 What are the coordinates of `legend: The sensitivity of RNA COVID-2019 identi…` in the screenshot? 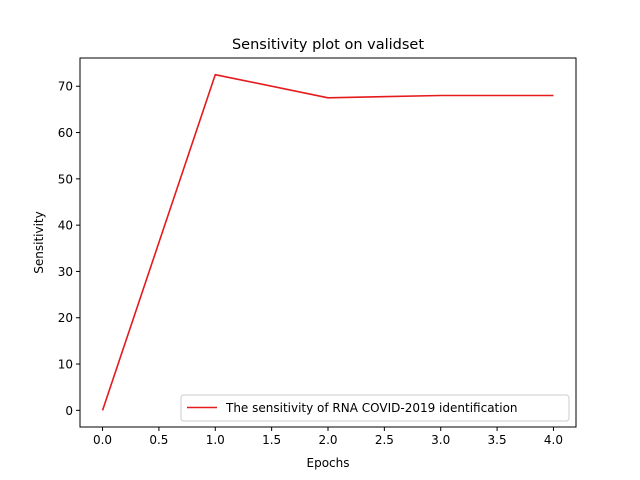 It's located at (375, 408).